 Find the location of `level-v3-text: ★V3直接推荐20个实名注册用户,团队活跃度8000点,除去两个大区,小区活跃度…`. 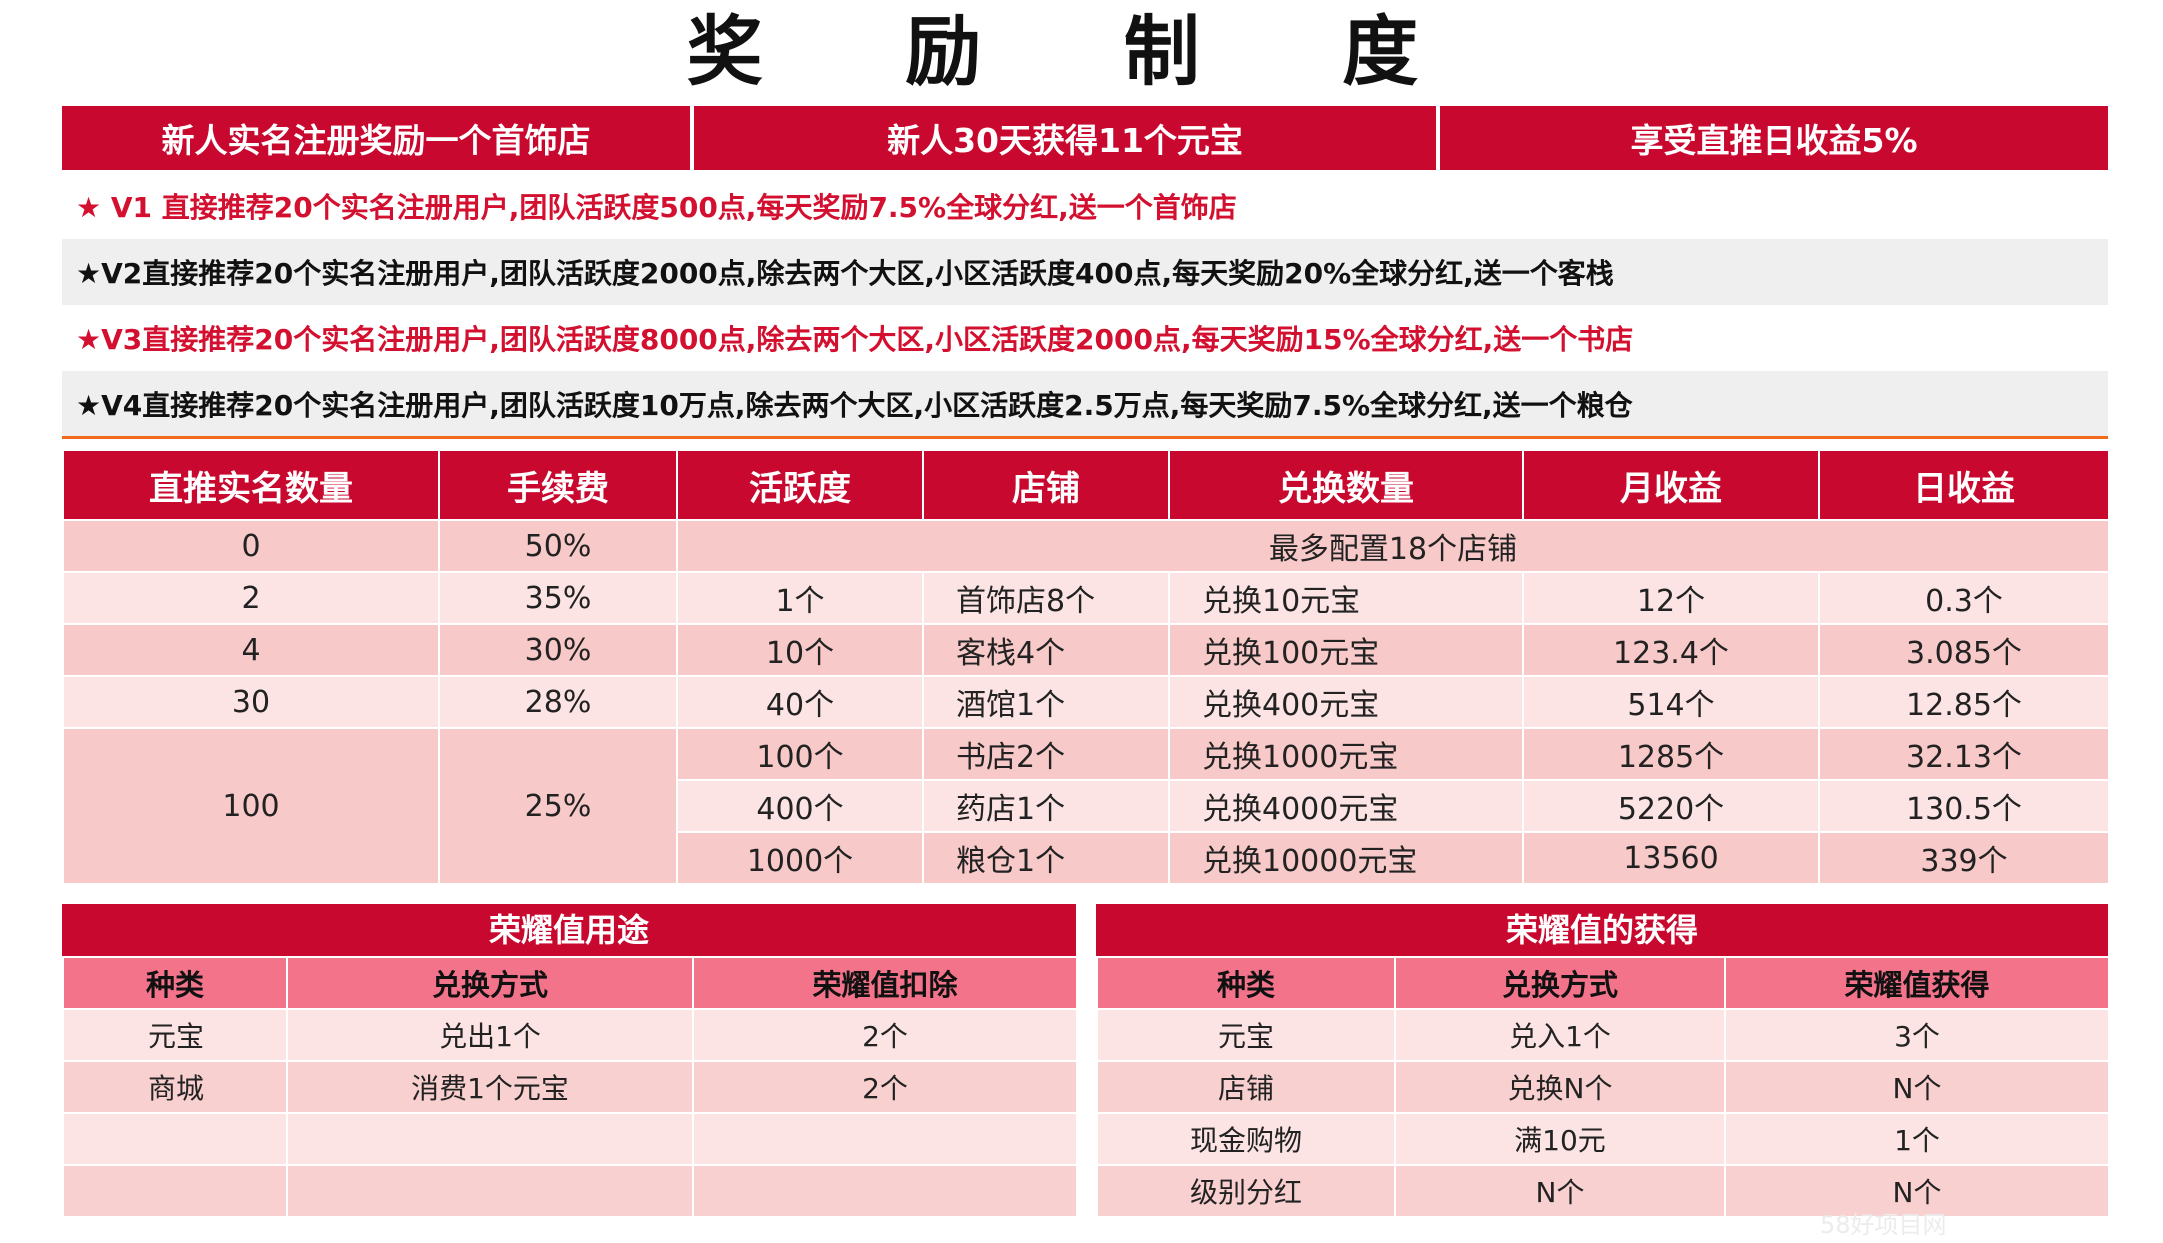

level-v3-text: ★V3直接推荐20个实名注册用户,团队活跃度8000点,除去两个大区,小区活跃度… is located at coordinates (1085, 338).